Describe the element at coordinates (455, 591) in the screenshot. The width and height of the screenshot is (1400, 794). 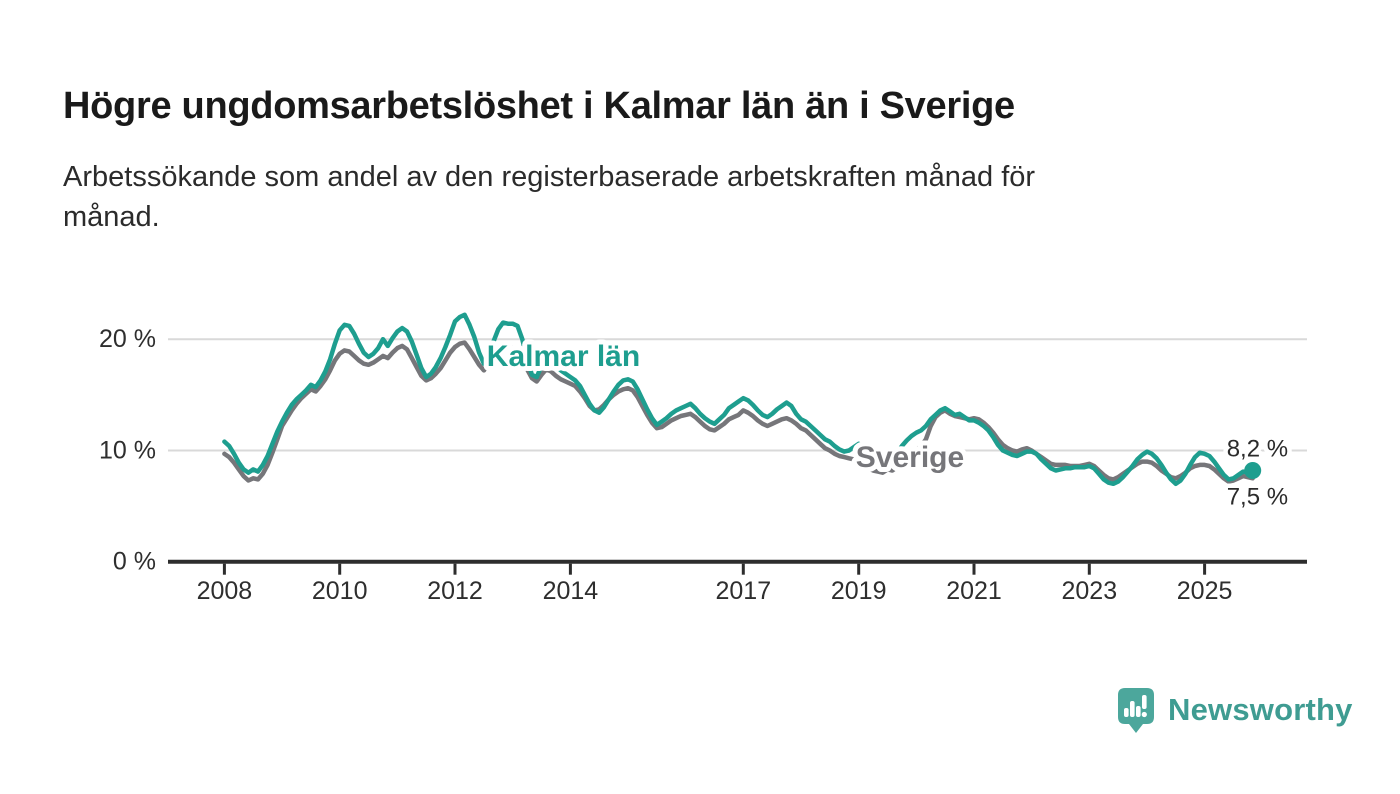
I see `x-axis-label: 2012` at that location.